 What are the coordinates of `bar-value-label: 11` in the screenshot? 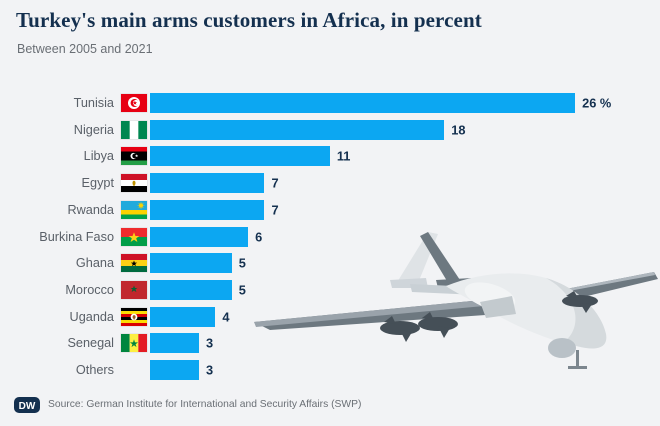 It's located at (343, 156).